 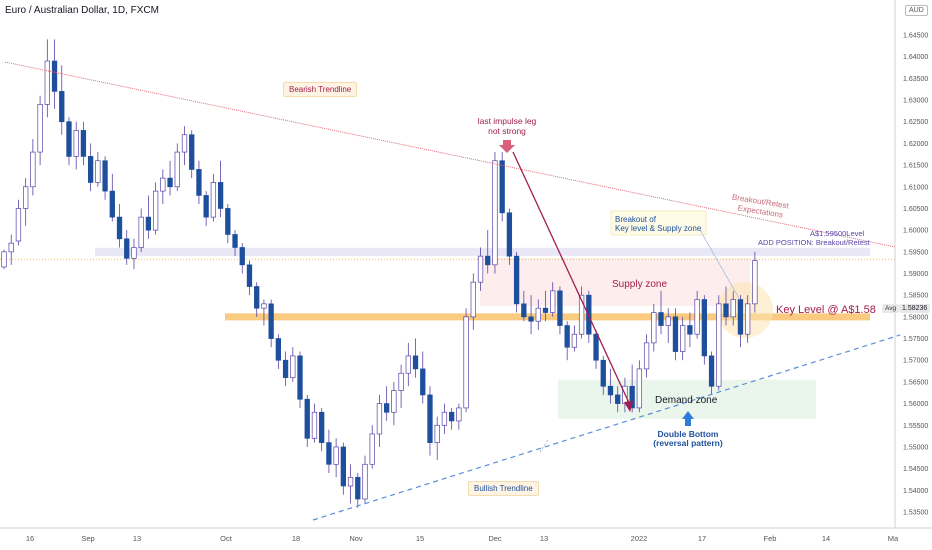 What do you see at coordinates (893, 538) in the screenshot?
I see `time-tick-label: Ma` at bounding box center [893, 538].